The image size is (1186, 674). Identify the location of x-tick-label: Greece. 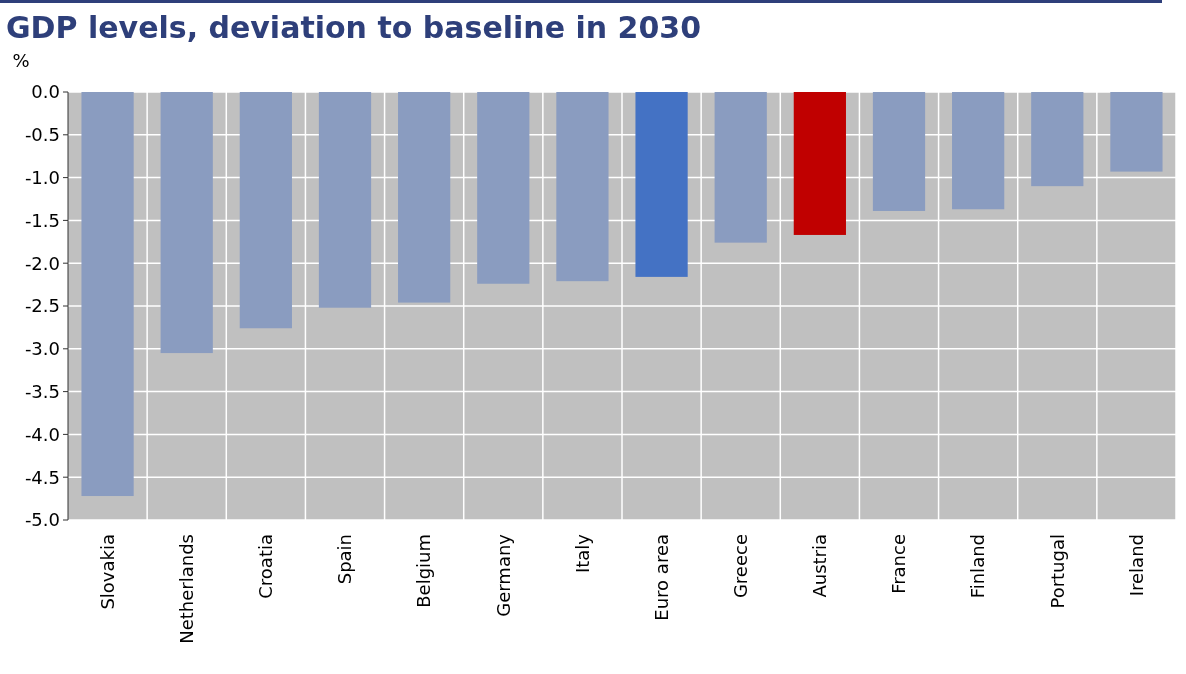
(741, 566).